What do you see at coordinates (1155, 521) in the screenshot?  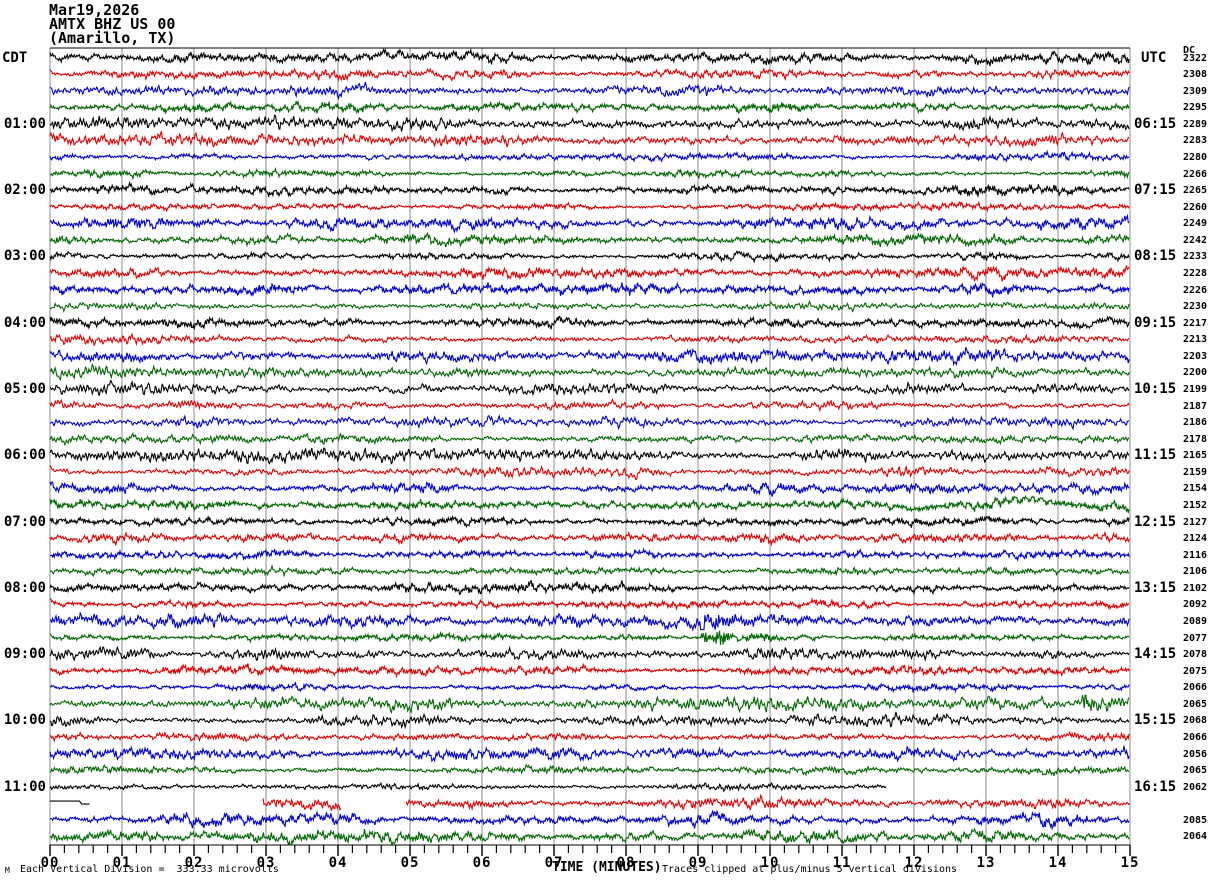 I see `right-time-label: 12:15` at bounding box center [1155, 521].